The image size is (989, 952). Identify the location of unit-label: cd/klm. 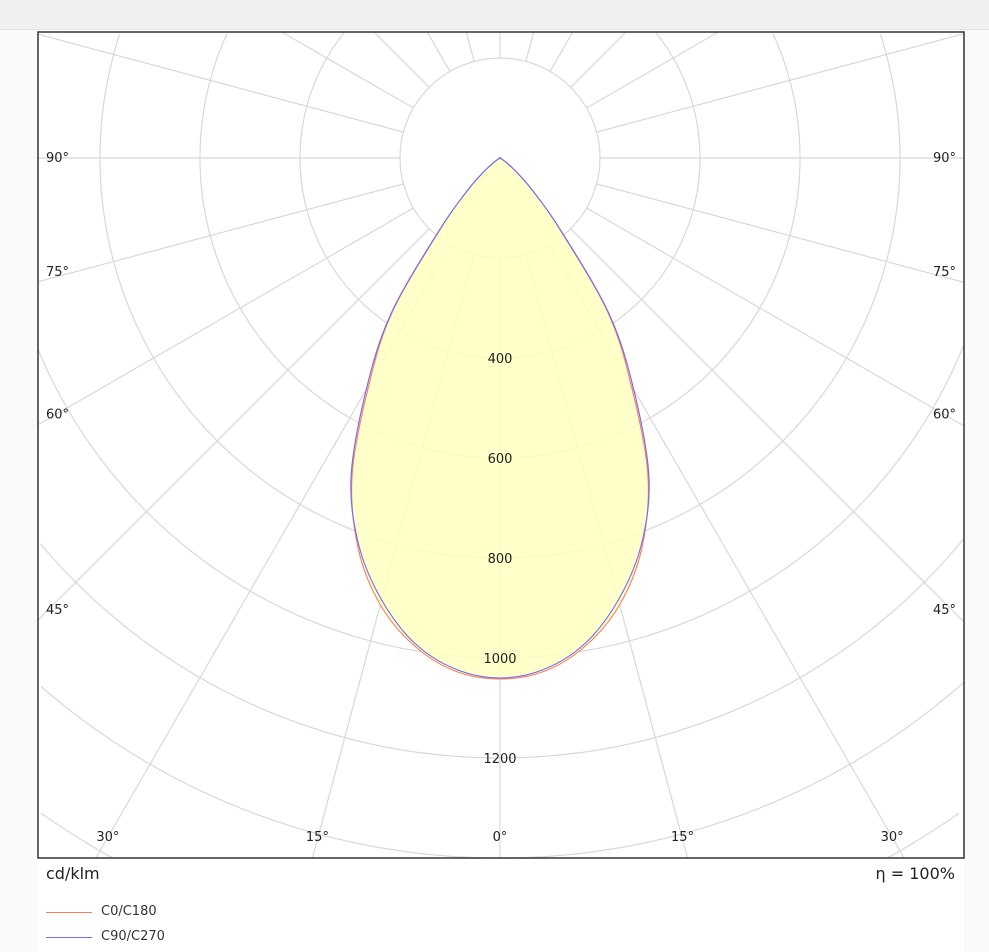
(73, 873).